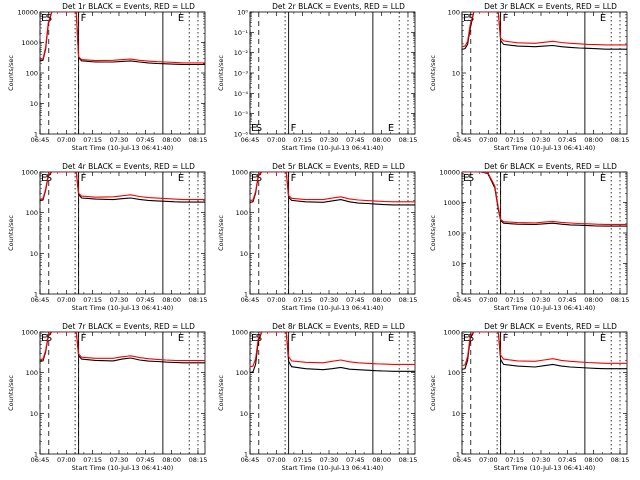 Image resolution: width=640 pixels, height=480 pixels. What do you see at coordinates (550, 166) in the screenshot?
I see `panel-title: Det 6r BLACK = Events, RED = LLD` at bounding box center [550, 166].